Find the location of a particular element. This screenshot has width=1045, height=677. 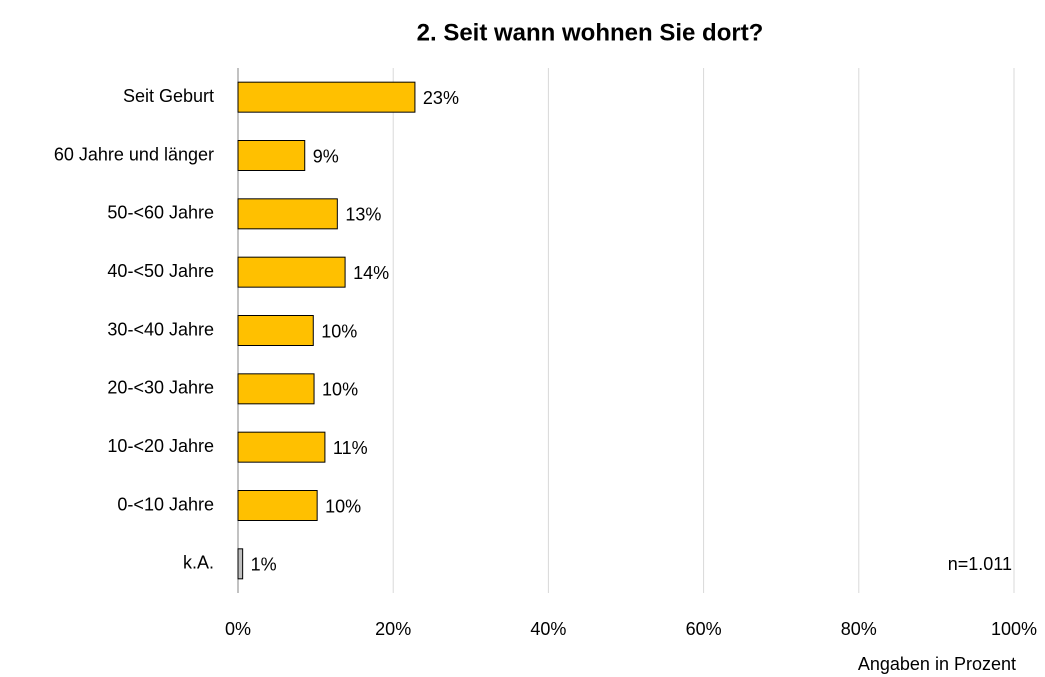

y-tick-label: Seit Geburt is located at coordinates (168, 96).